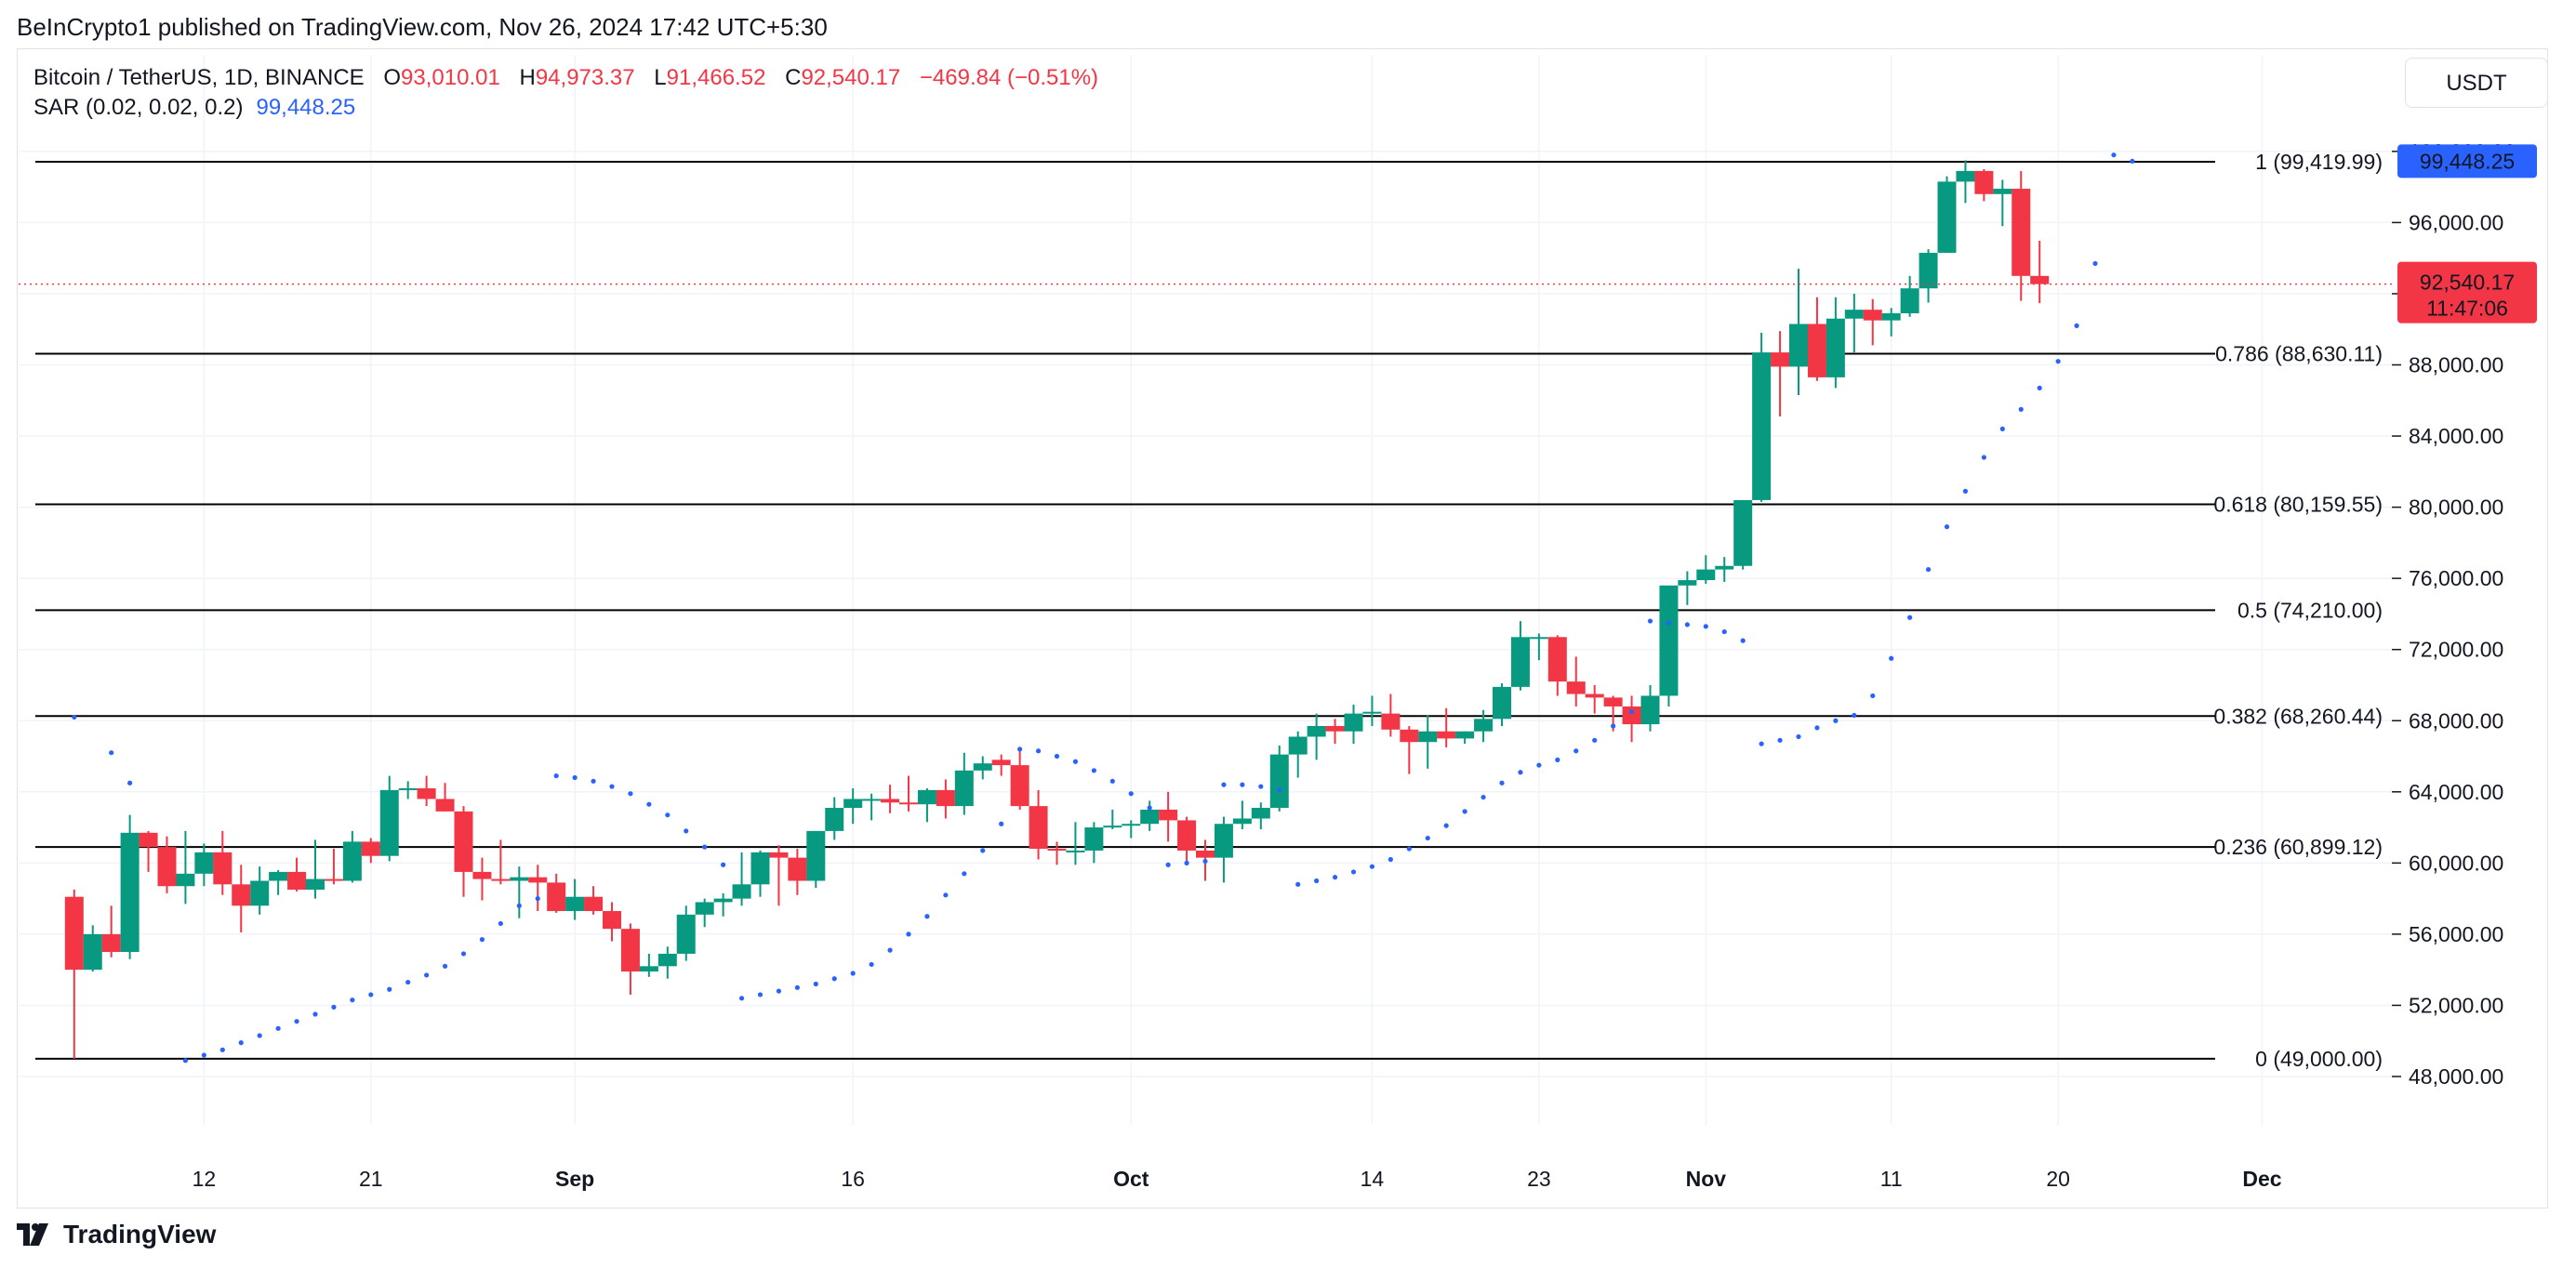  Describe the element at coordinates (199, 77) in the screenshot. I see `legend-symbol: Bitcoin / TetherUS, 1D, BINANCE` at that location.